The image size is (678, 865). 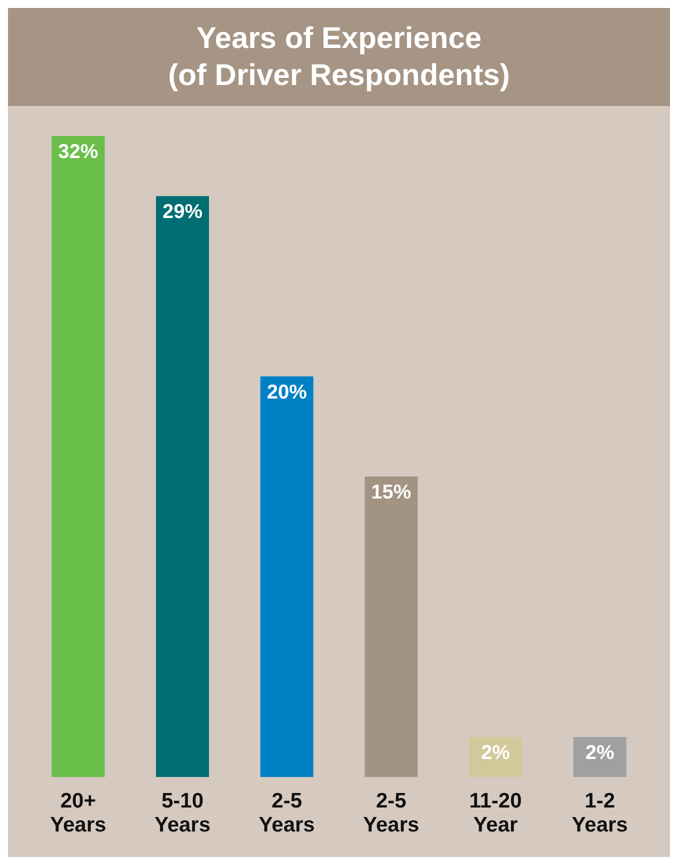 What do you see at coordinates (78, 152) in the screenshot?
I see `data-label: 32%` at bounding box center [78, 152].